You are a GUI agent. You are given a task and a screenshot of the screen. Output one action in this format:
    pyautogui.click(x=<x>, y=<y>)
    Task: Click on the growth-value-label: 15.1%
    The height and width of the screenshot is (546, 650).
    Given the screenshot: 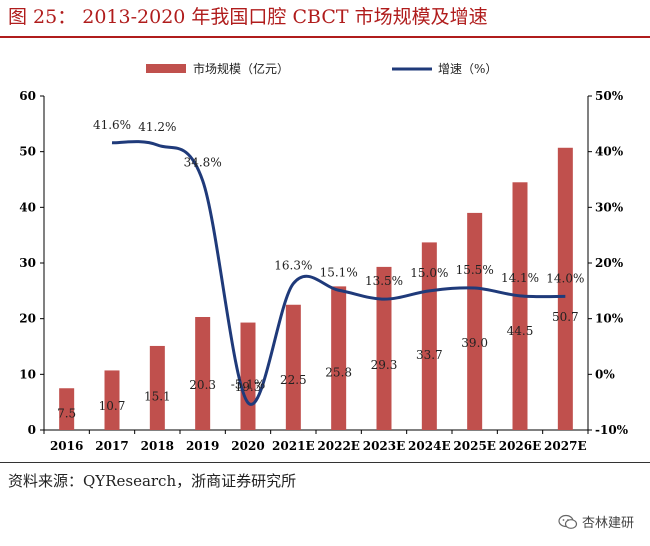 What is the action you would take?
    pyautogui.click(x=339, y=272)
    